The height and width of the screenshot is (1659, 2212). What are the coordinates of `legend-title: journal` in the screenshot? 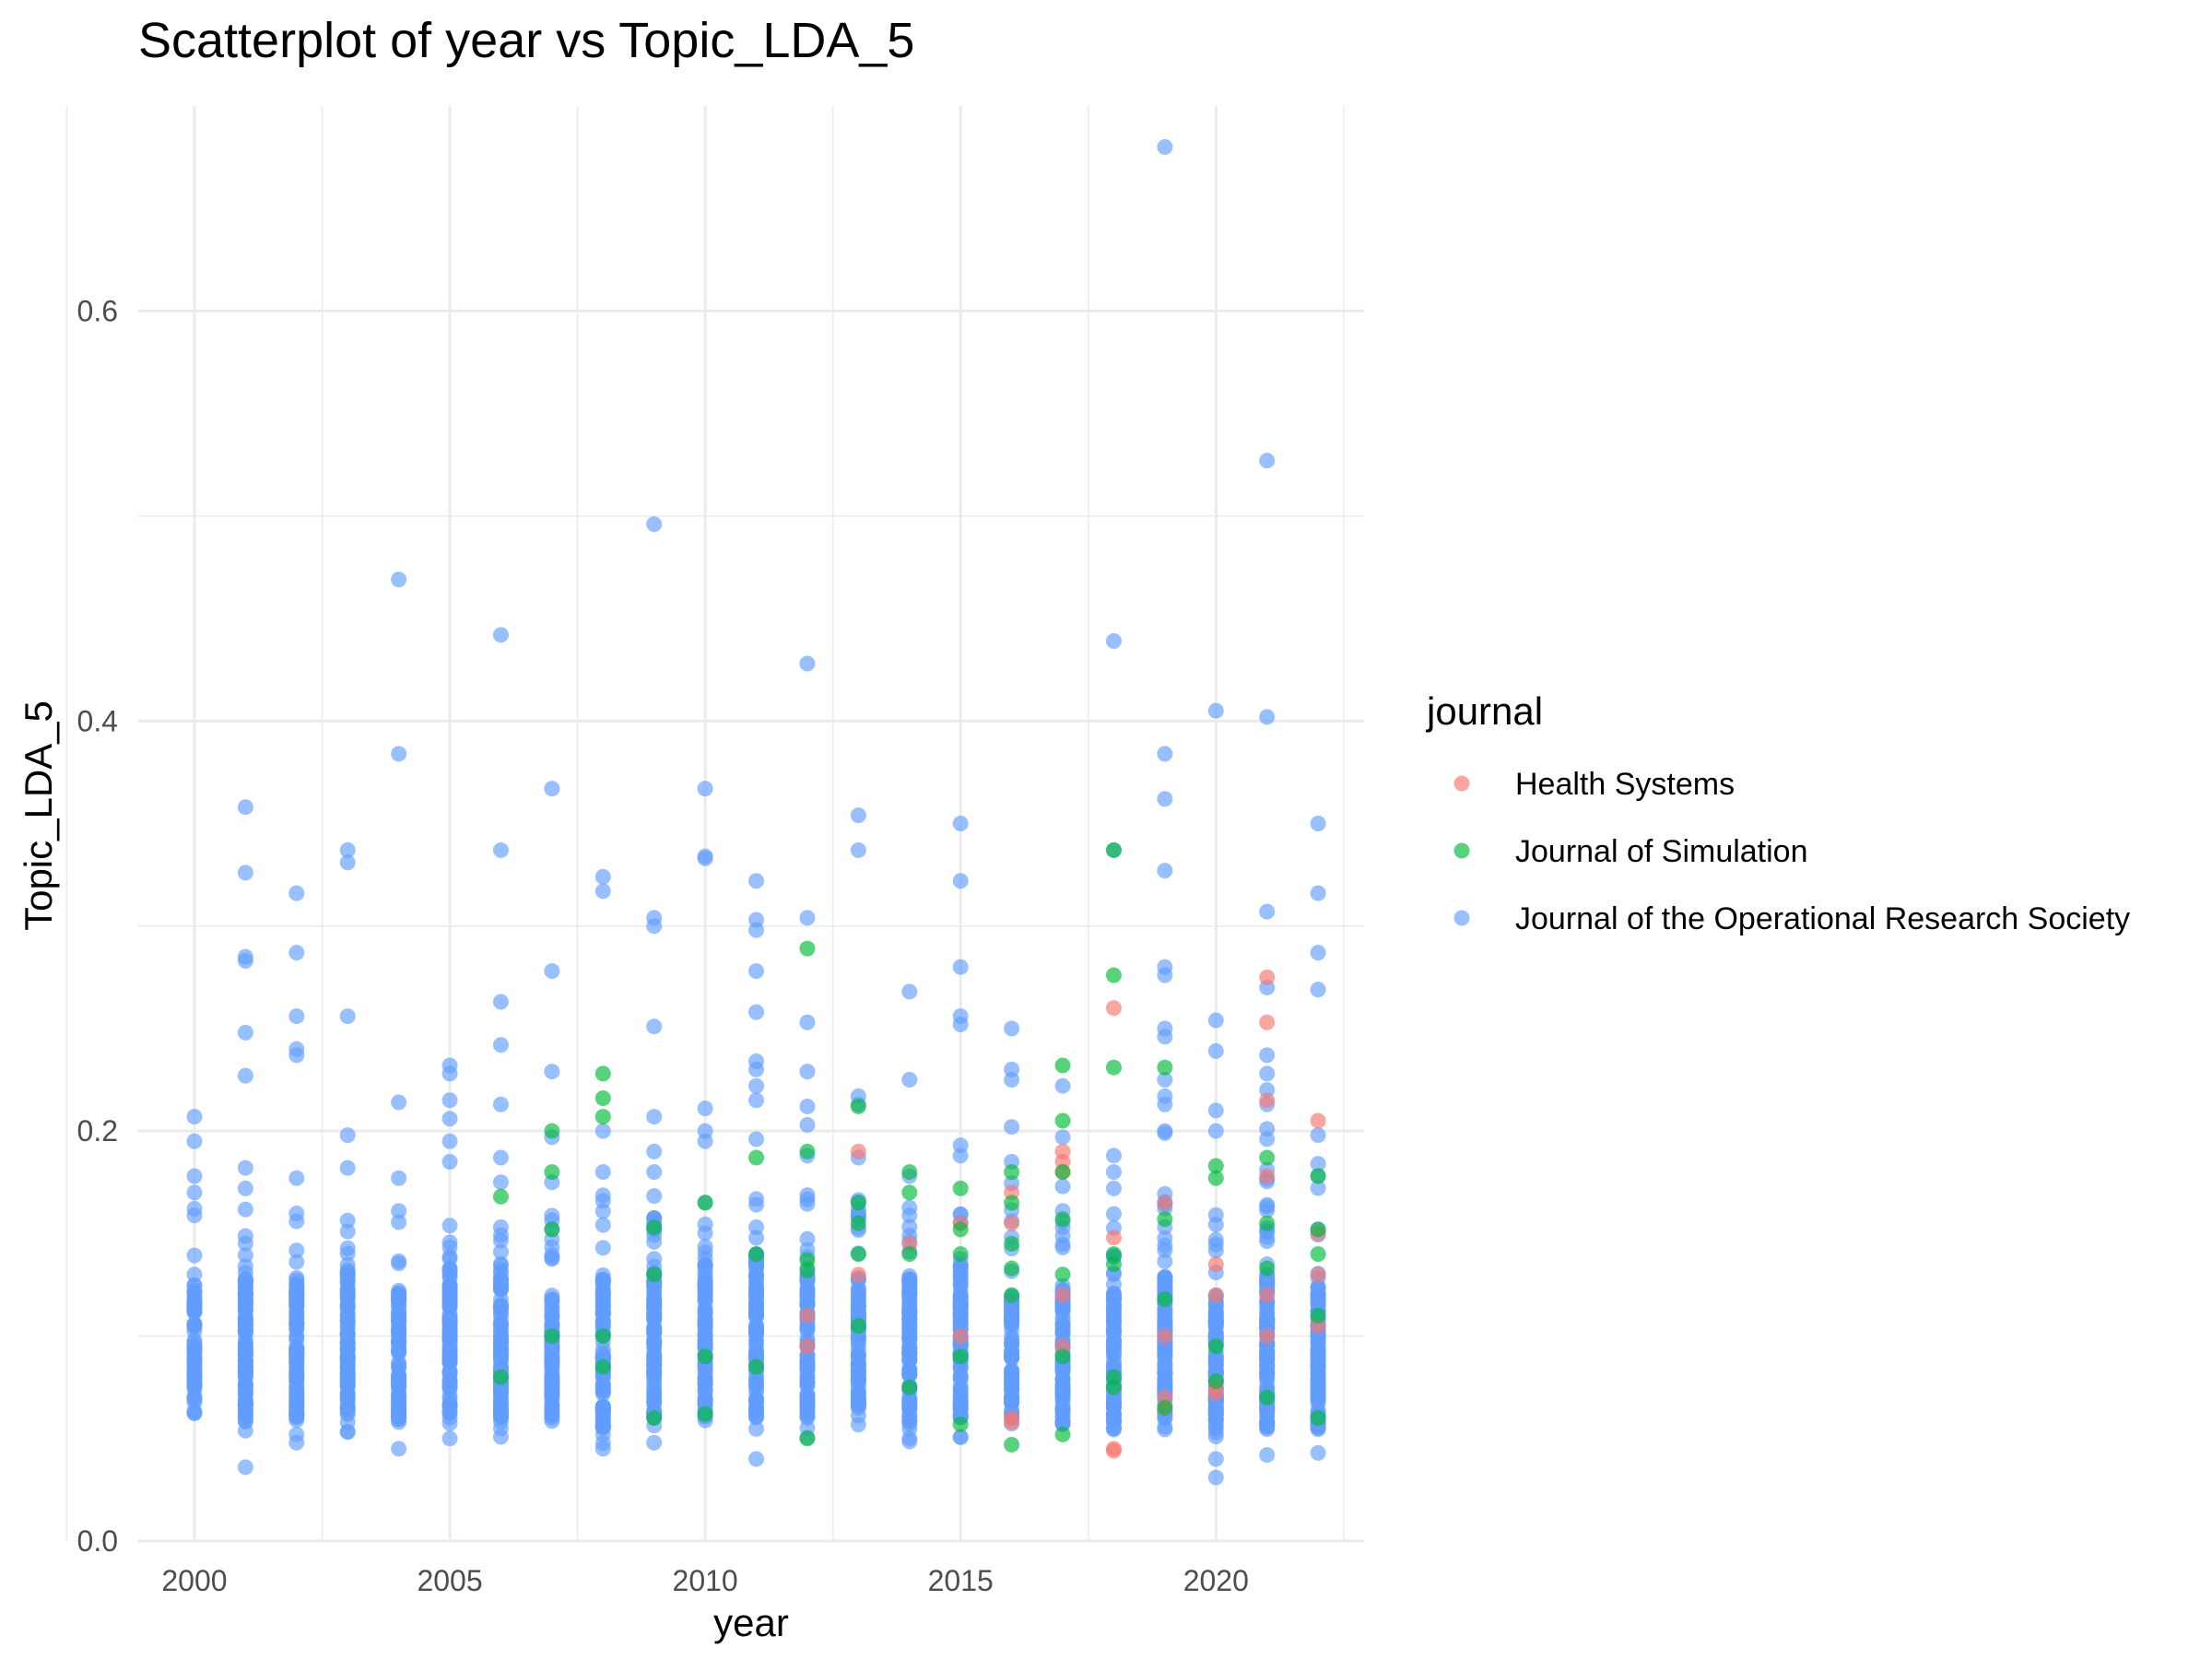 It's located at (1484, 711).